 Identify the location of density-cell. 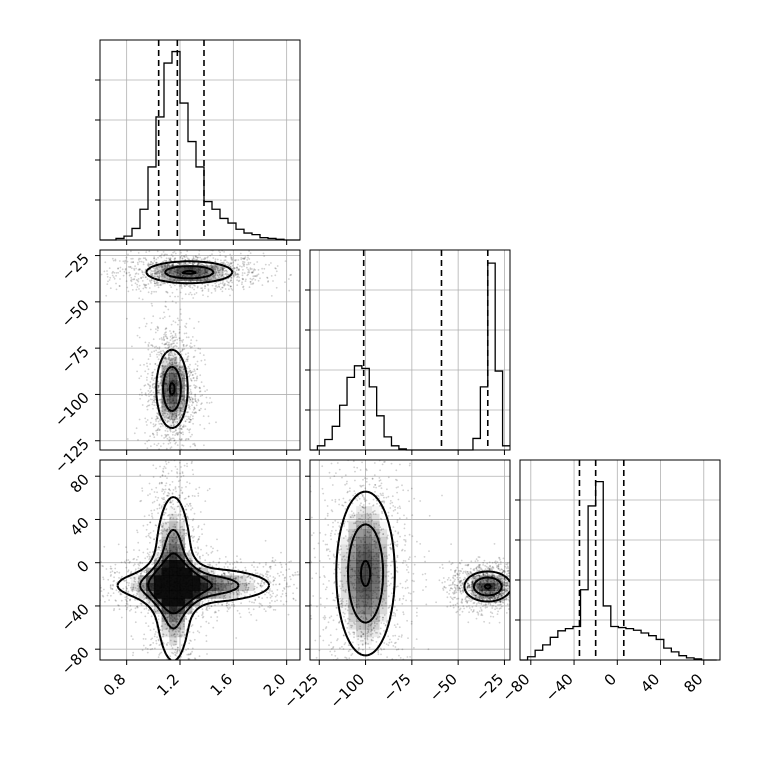
(158, 392).